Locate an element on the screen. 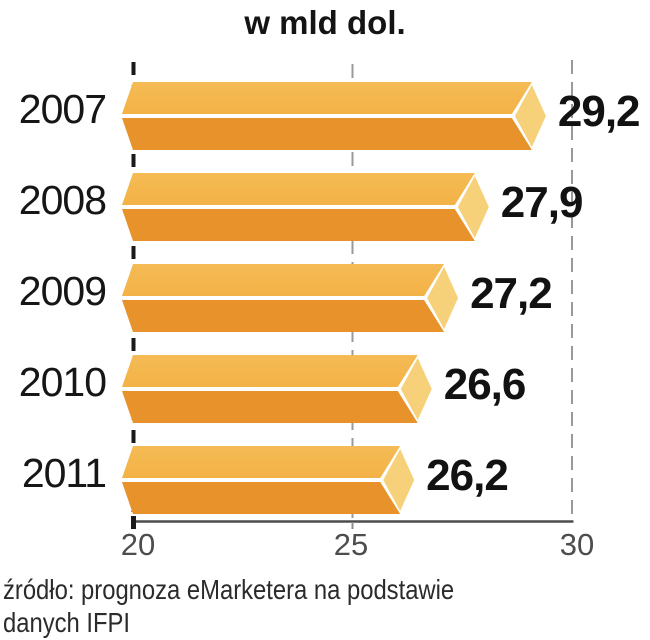 This screenshot has height=640, width=650. bar-2011-top-face is located at coordinates (261, 462).